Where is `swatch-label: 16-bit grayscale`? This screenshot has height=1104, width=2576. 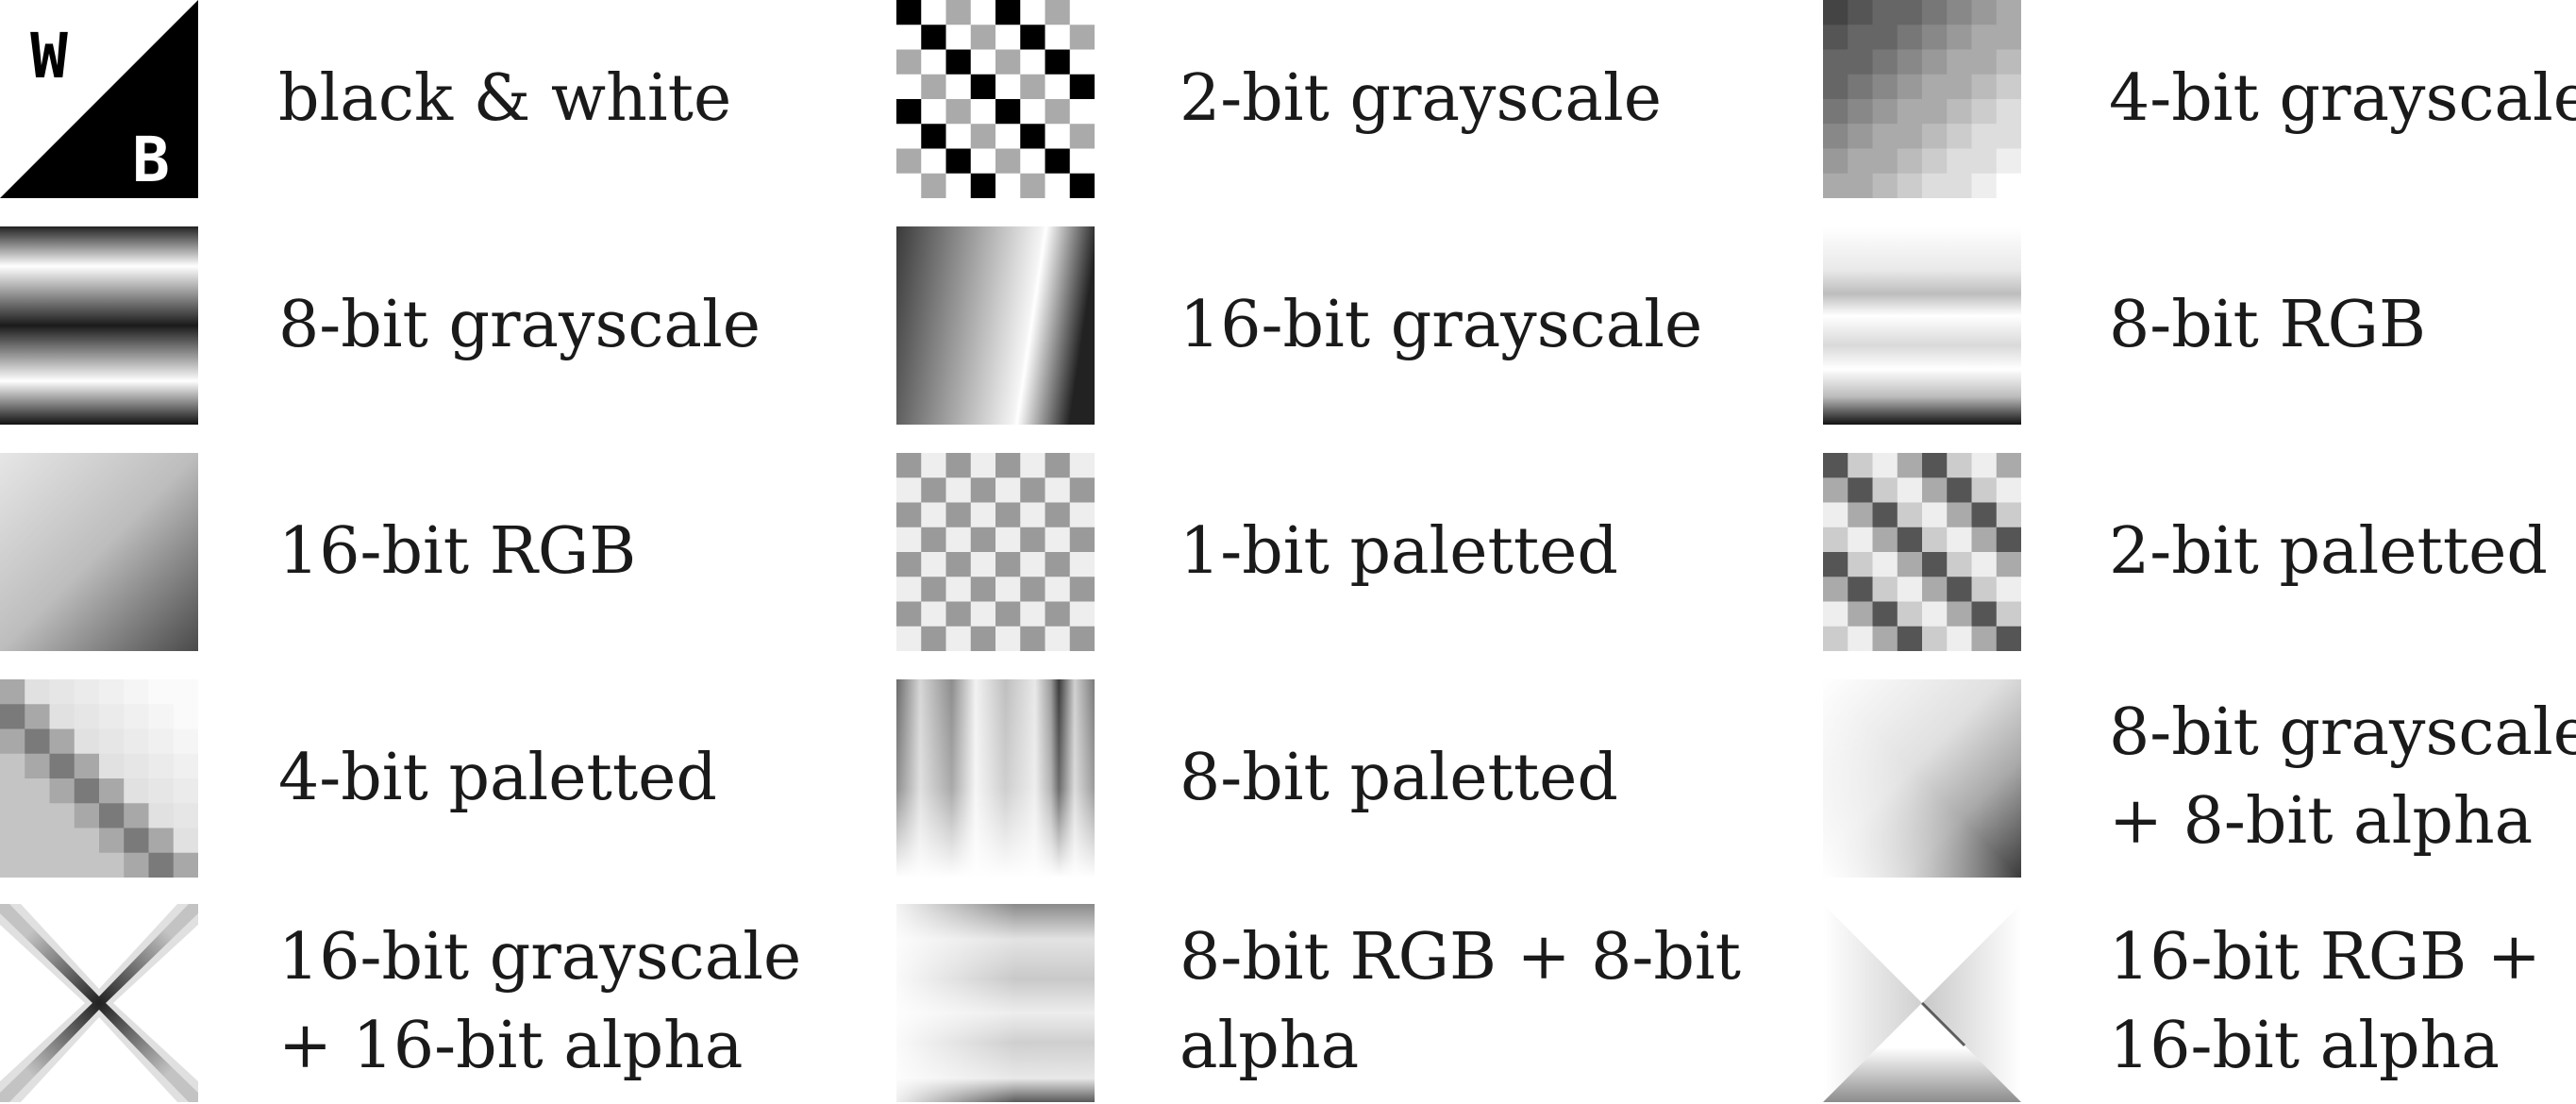 swatch-label: 16-bit grayscale is located at coordinates (1440, 325).